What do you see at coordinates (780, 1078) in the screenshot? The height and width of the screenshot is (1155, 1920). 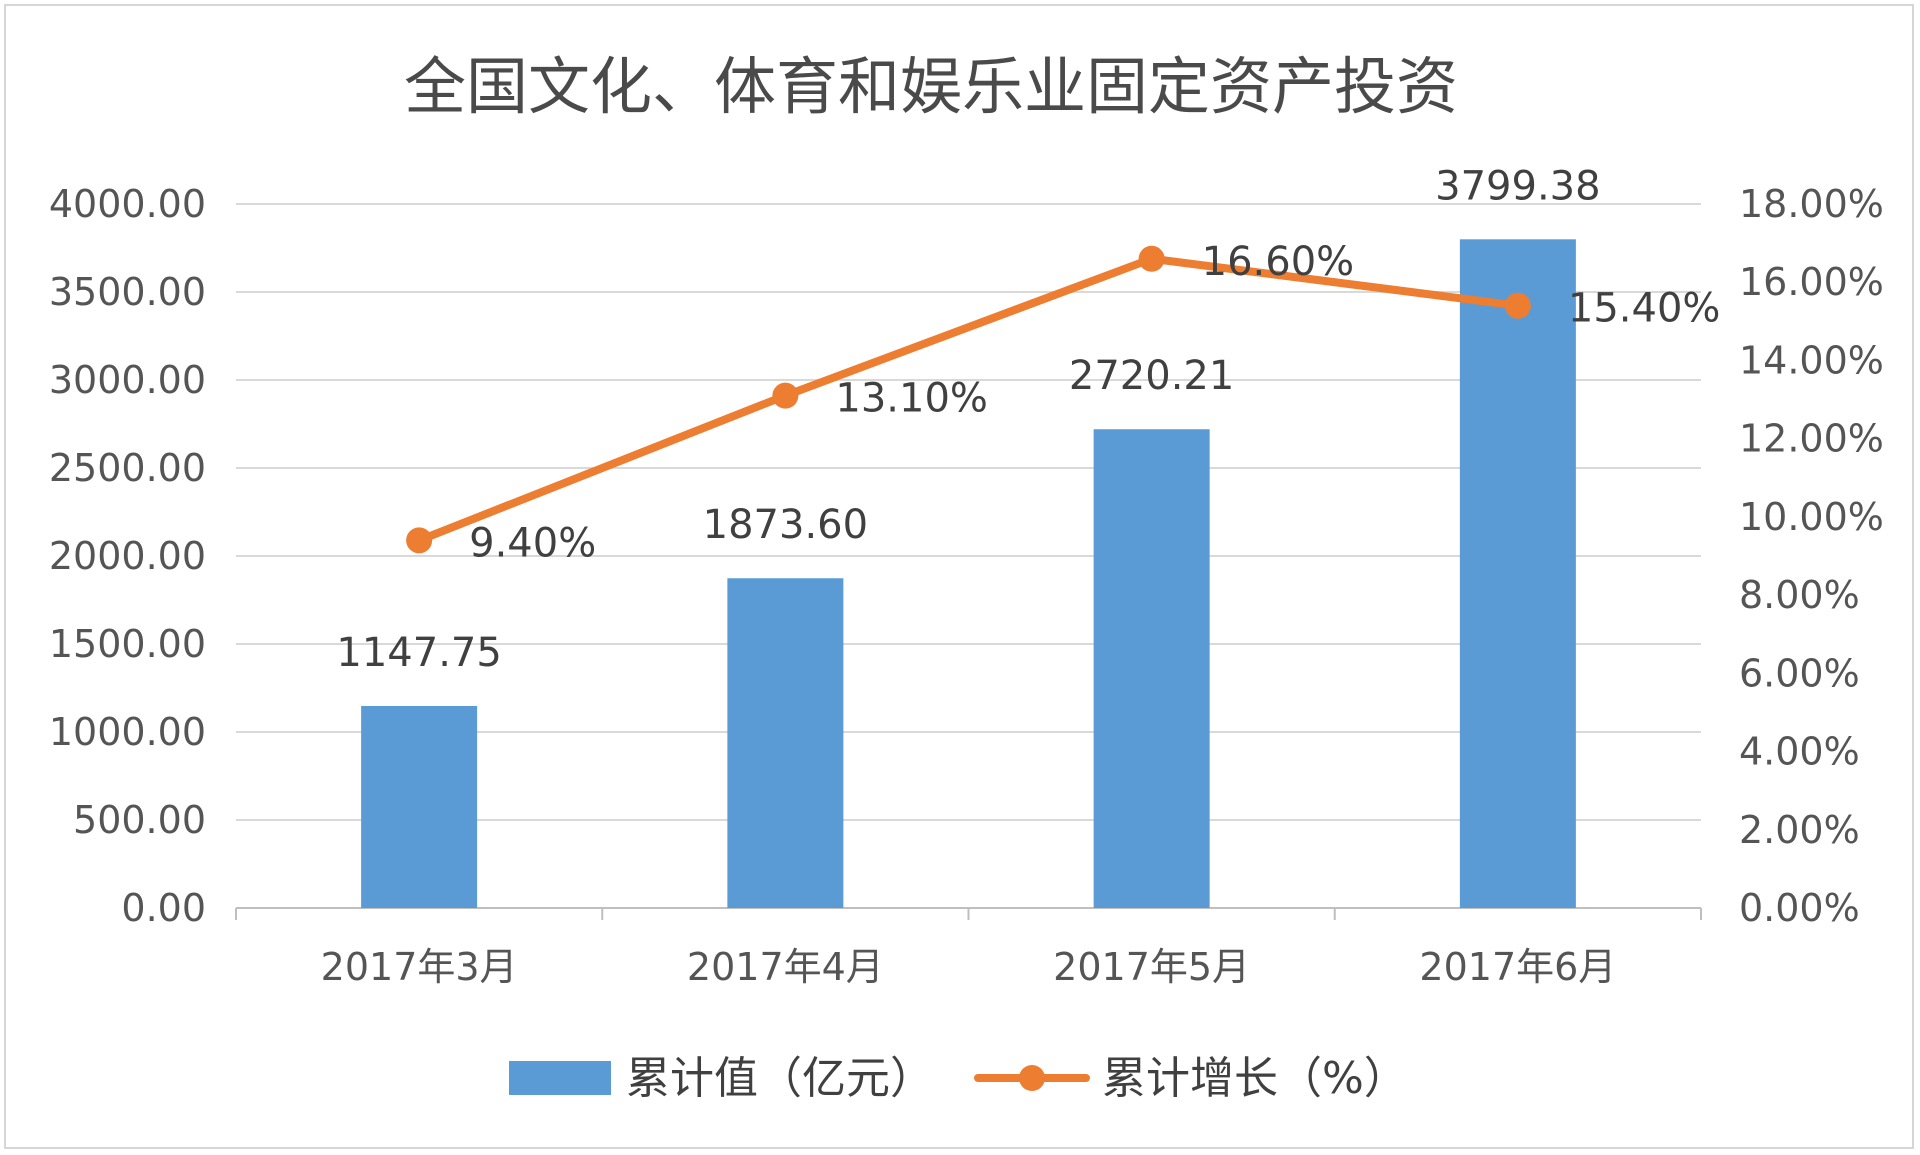 I see `legend-label-bar: 累计值（亿元）` at bounding box center [780, 1078].